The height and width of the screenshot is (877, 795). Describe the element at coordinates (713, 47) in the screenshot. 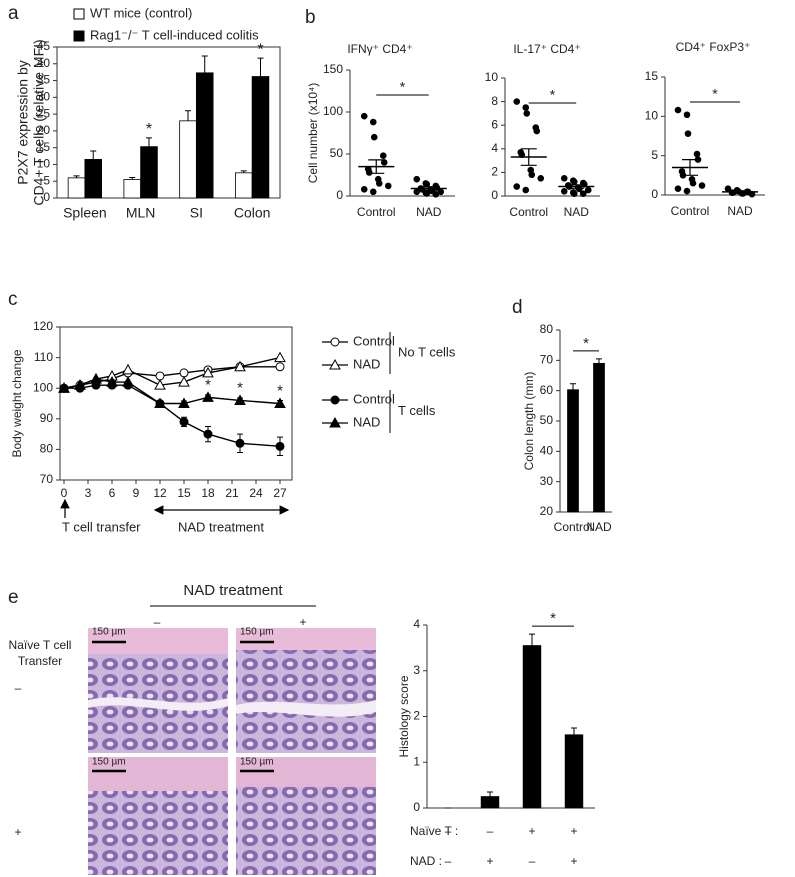

I see `chart-title: CD4⁺ FoxP3⁺` at that location.